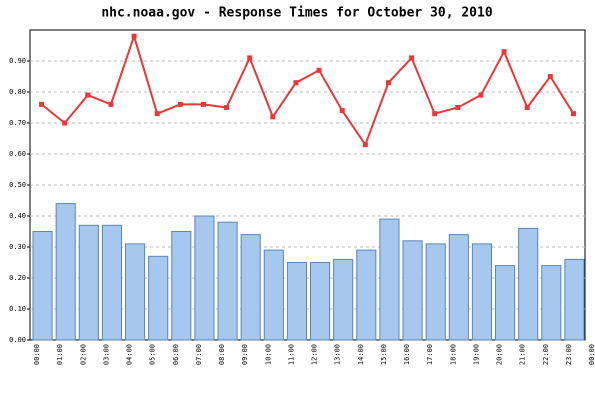 The height and width of the screenshot is (404, 595). I want to click on y-tick-label: 0.00, so click(17, 340).